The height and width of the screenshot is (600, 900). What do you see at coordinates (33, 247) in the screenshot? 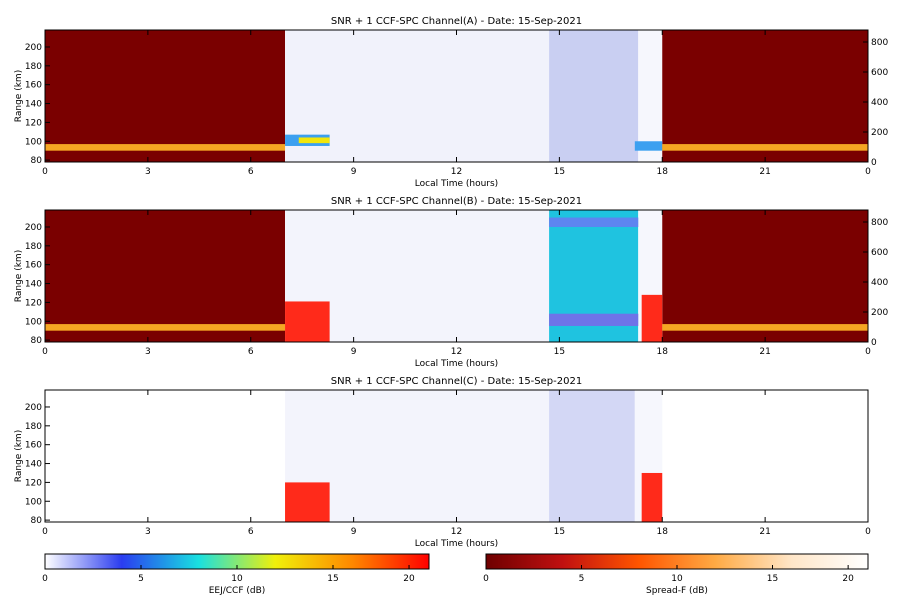
I see `y-tick-label: 180` at bounding box center [33, 247].